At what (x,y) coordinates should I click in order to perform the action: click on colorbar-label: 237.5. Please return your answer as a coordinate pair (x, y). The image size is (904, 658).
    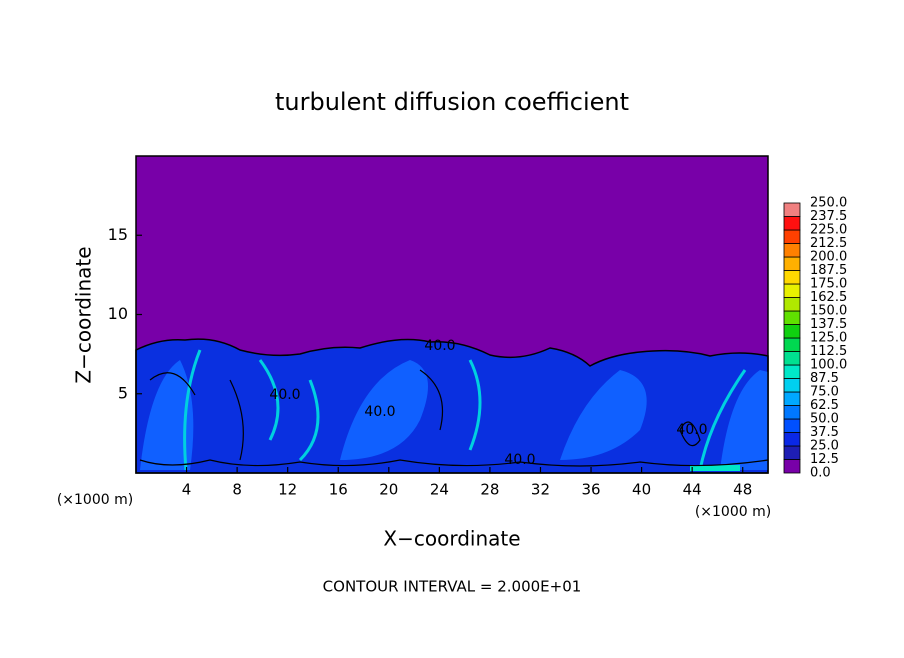
    Looking at the image, I should click on (828, 216).